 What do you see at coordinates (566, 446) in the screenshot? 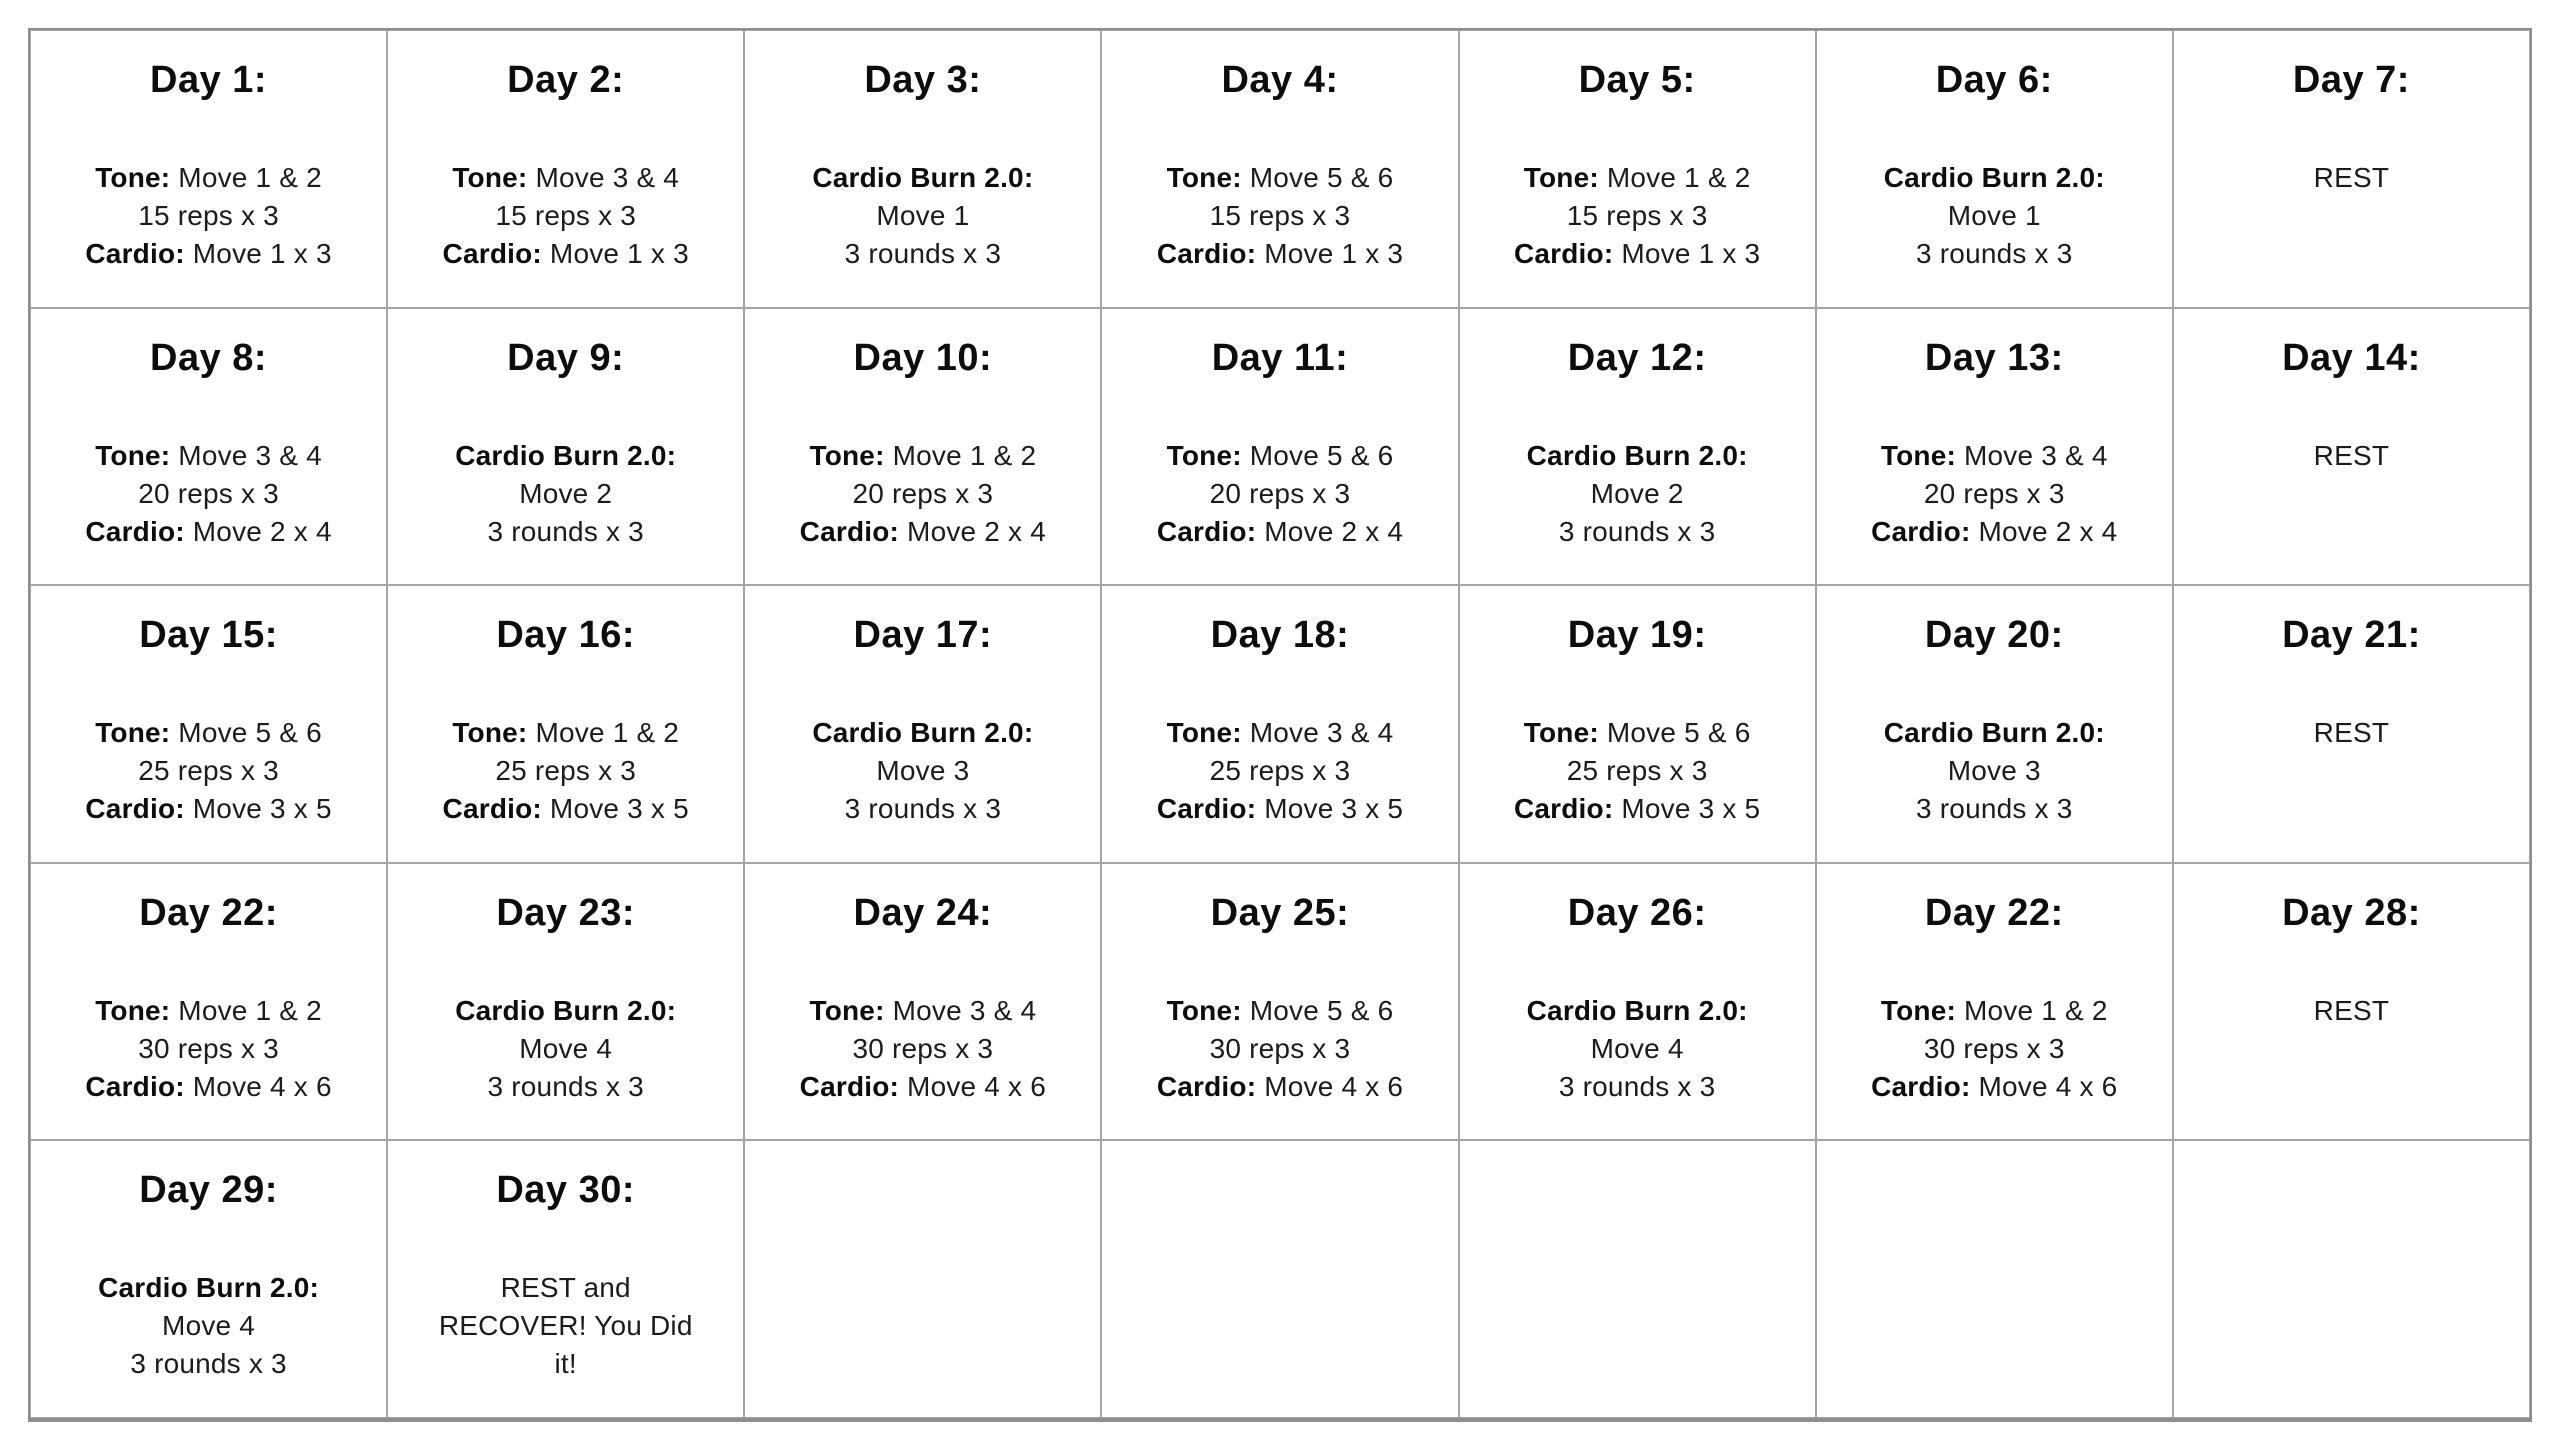
I see `day-cell-9: Day 9: Cardio Burn 2.0: Move 2 3 rounds x 3` at bounding box center [566, 446].